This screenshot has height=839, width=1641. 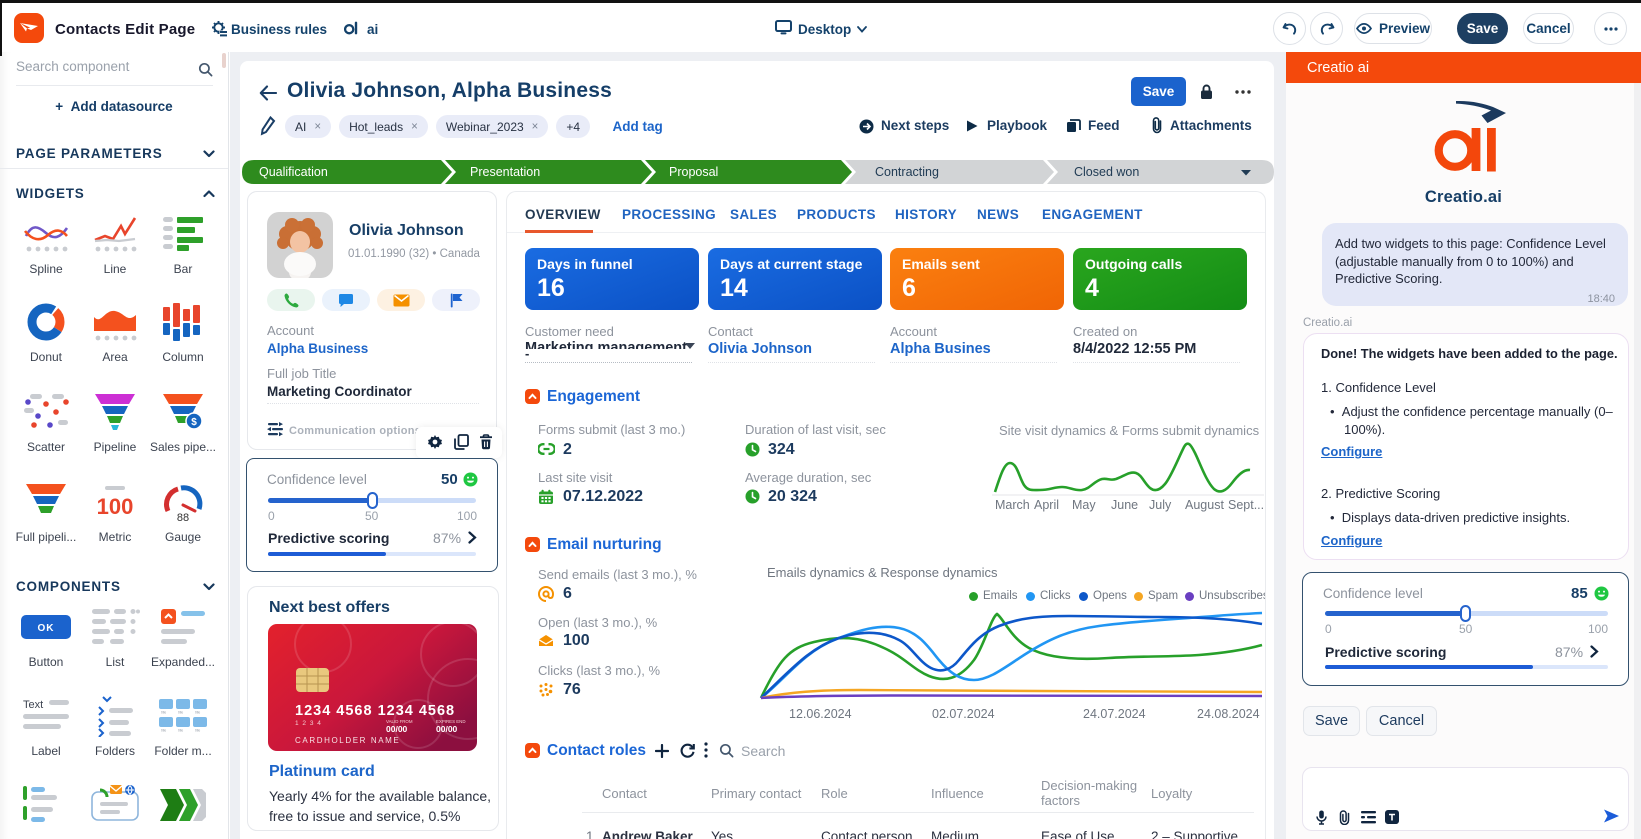 I want to click on svg-text: Presentation, so click(x=505, y=172).